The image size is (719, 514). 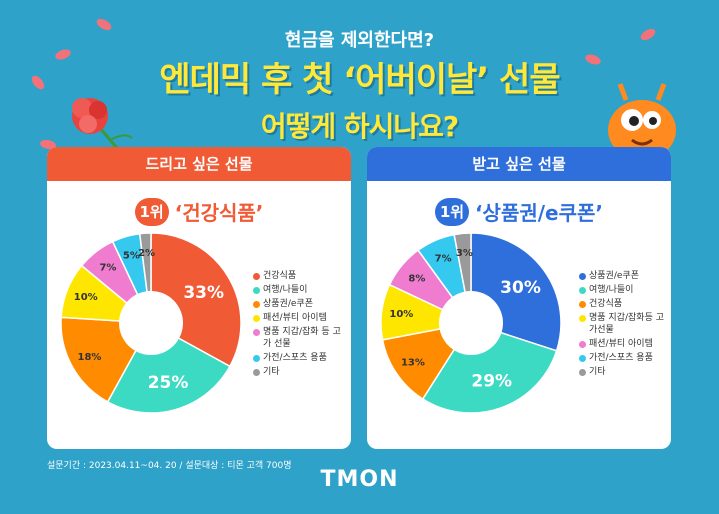 I want to click on give-card-header: 드리고 싶은 선물, so click(x=199, y=164).